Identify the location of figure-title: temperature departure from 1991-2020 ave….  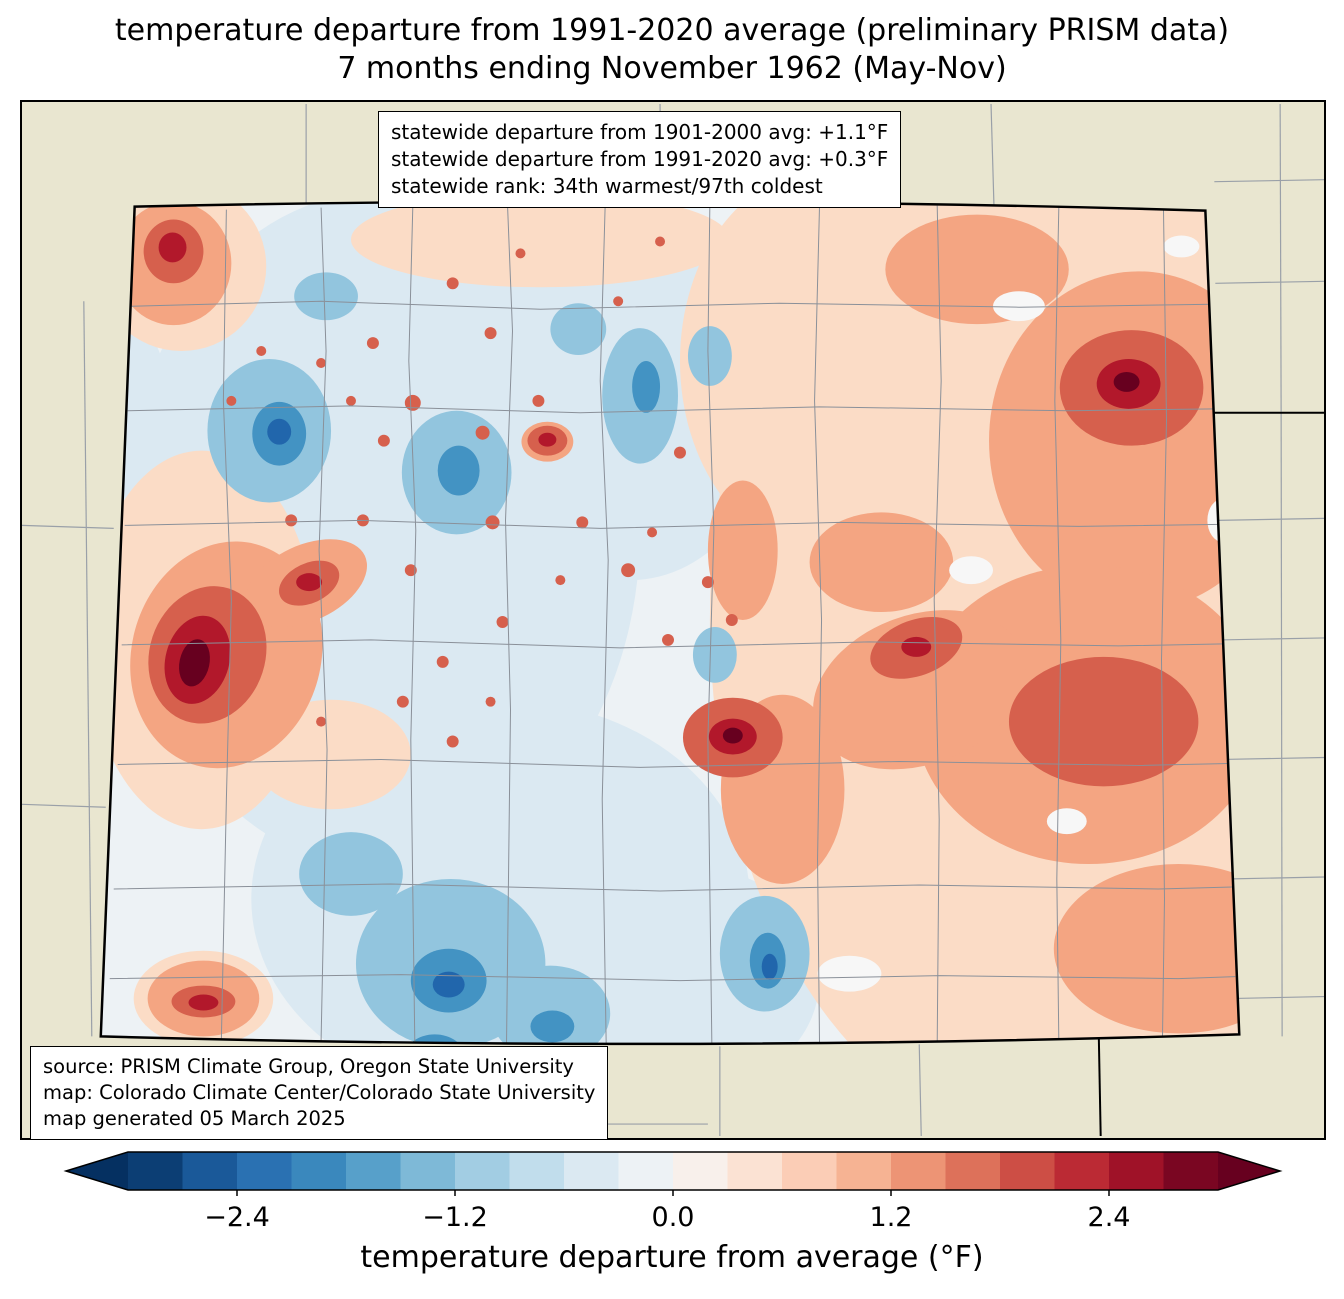
(672, 50).